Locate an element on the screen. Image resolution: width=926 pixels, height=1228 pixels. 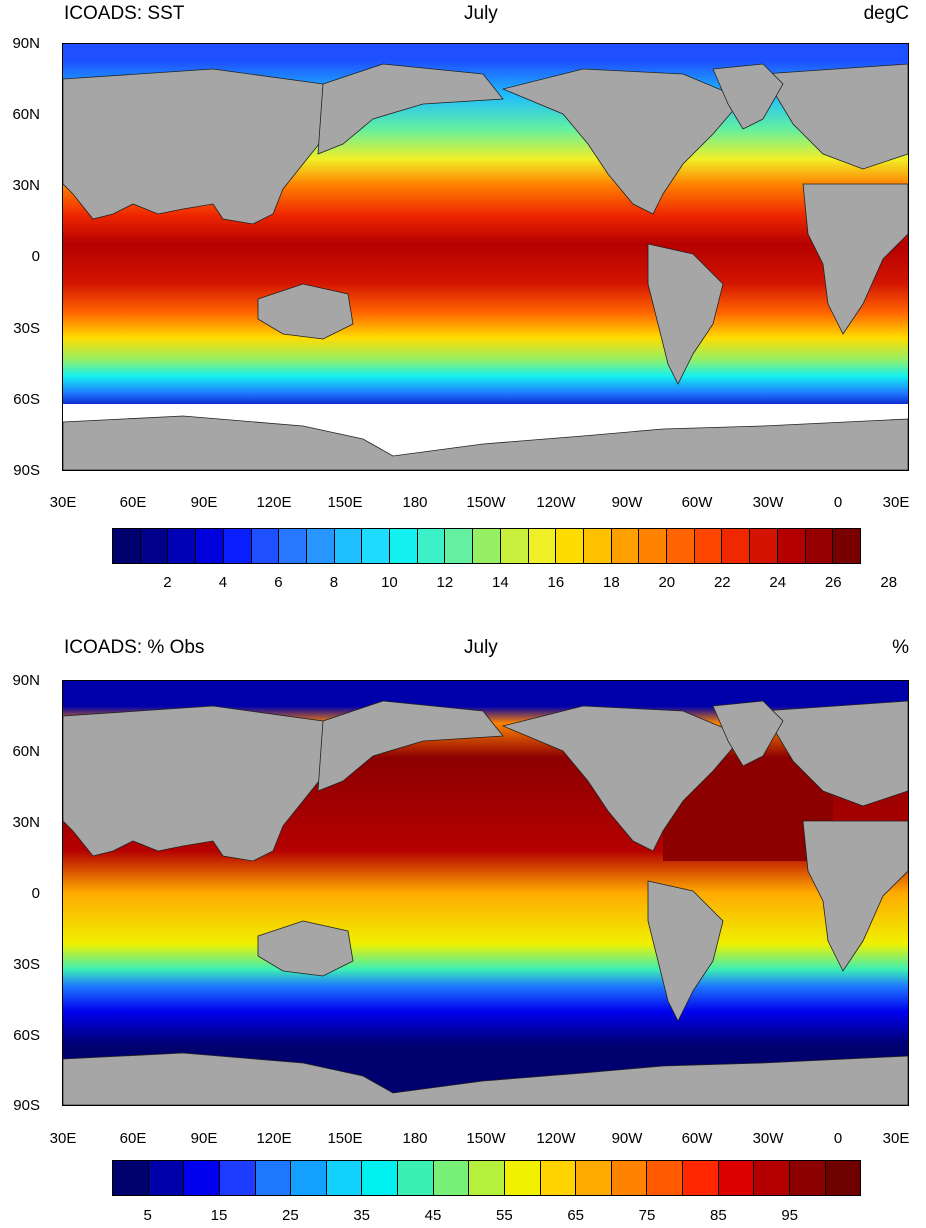
colorbar-label: 22 is located at coordinates (722, 582).